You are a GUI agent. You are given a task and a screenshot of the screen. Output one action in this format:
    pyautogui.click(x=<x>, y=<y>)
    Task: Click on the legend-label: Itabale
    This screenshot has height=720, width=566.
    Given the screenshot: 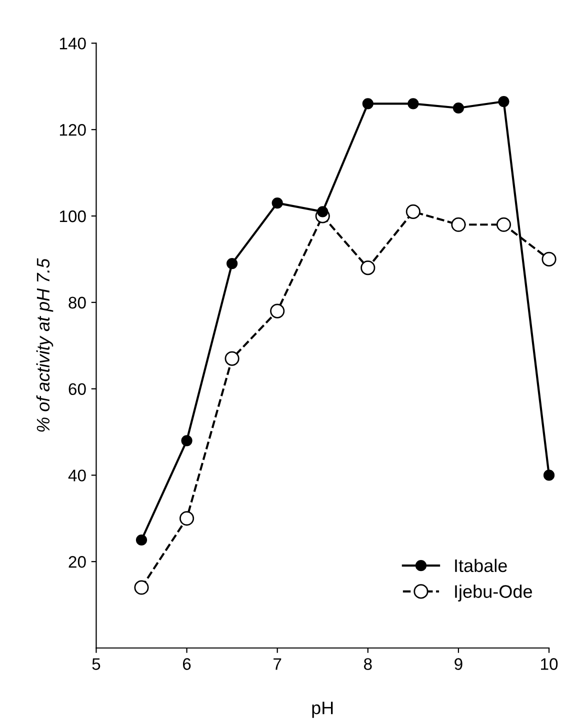 What is the action you would take?
    pyautogui.click(x=481, y=565)
    